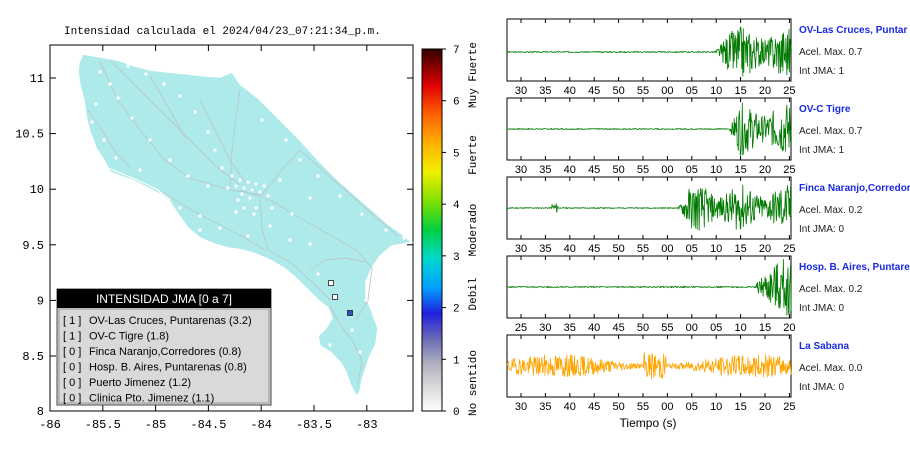 The image size is (910, 460). I want to click on jma-intensity-label: Int JMA: 0, so click(821, 387).